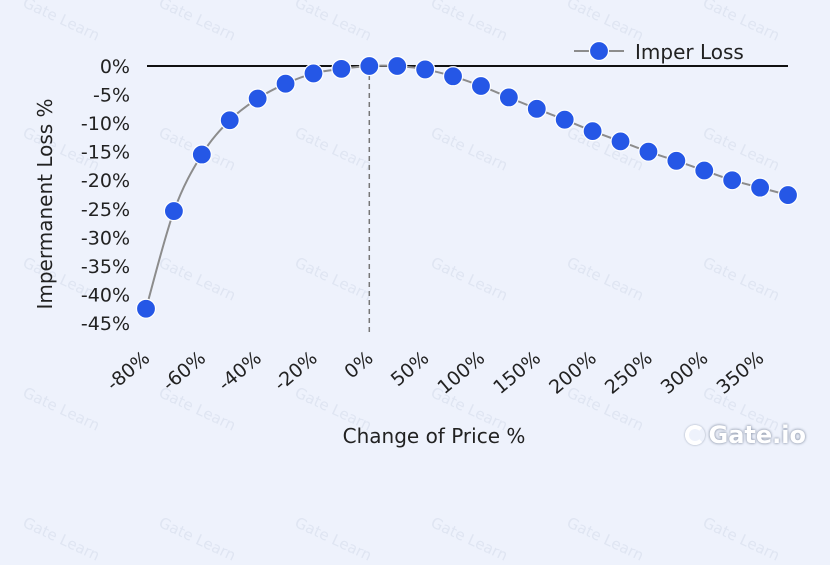 The height and width of the screenshot is (565, 830). What do you see at coordinates (105, 324) in the screenshot?
I see `y-tick-label: -45%` at bounding box center [105, 324].